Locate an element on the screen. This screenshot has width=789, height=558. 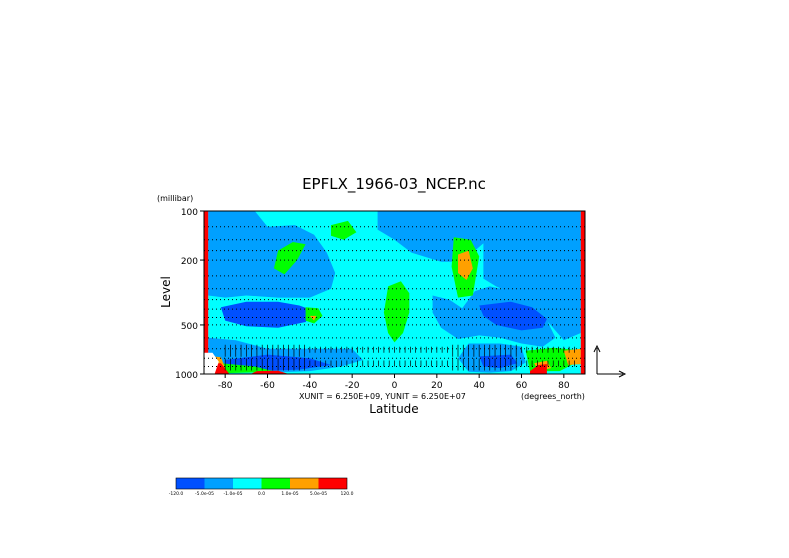
x-tick-label--80: -80 is located at coordinates (225, 386).